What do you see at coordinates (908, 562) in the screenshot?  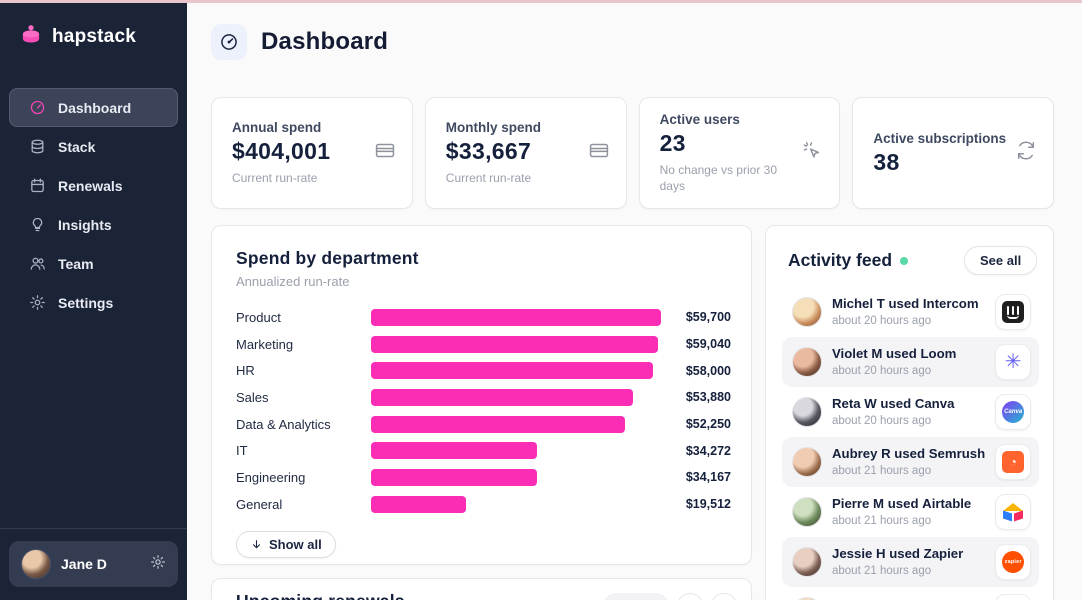 I see `activity-text: Jessie H used Zapier about 21 hours ago` at bounding box center [908, 562].